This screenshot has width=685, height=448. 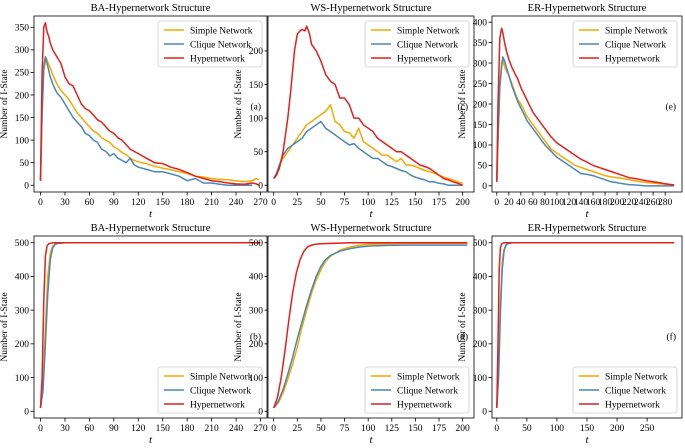 I want to click on panel-label: (f), so click(x=672, y=337).